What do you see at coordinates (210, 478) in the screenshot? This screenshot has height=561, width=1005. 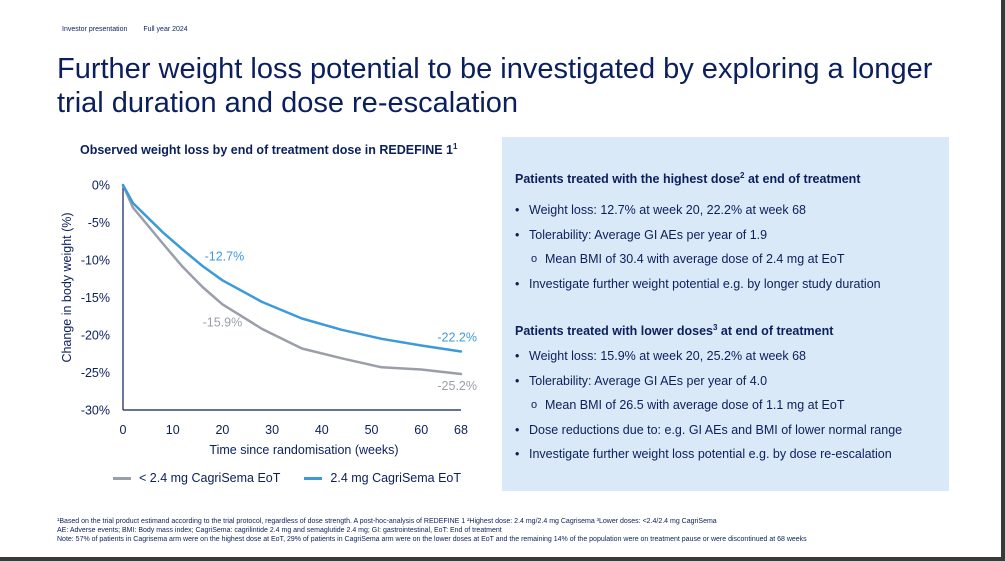 I see `legend-label-lower-dose: < 2.4 mg CagriSema EoT` at bounding box center [210, 478].